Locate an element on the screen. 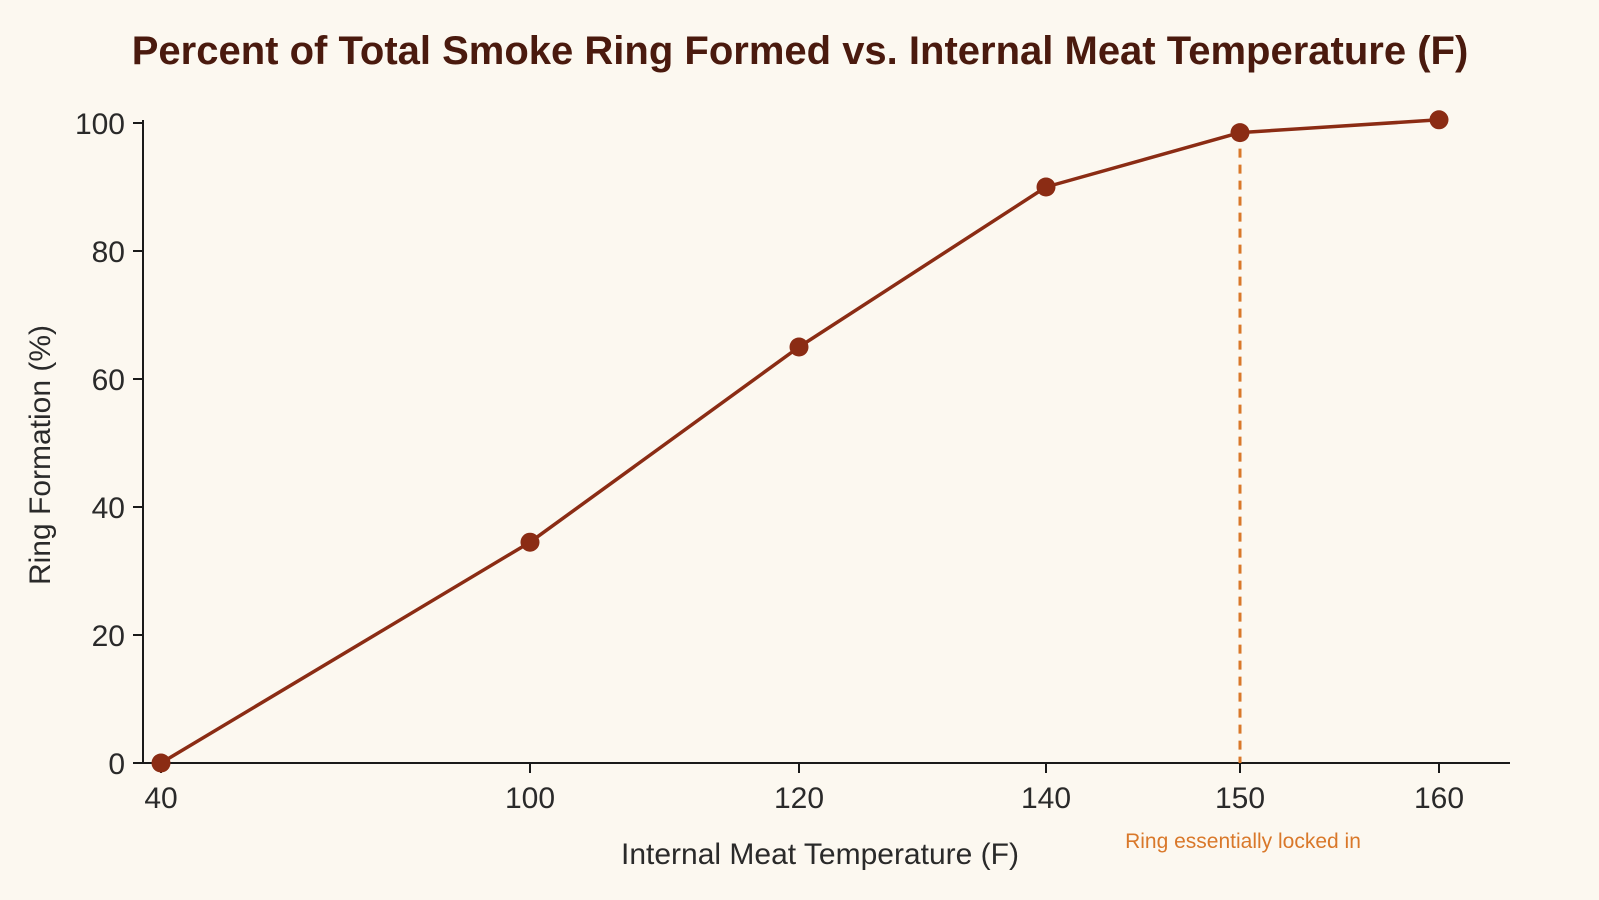  y-axis-label: Ring Formation (%) is located at coordinates (40, 455).